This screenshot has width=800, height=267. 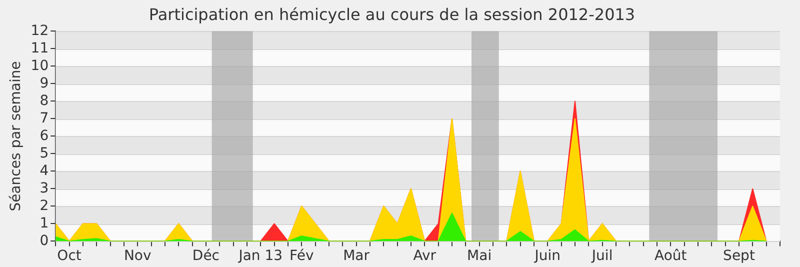 I want to click on x-tick-label: Juin, so click(x=547, y=256).